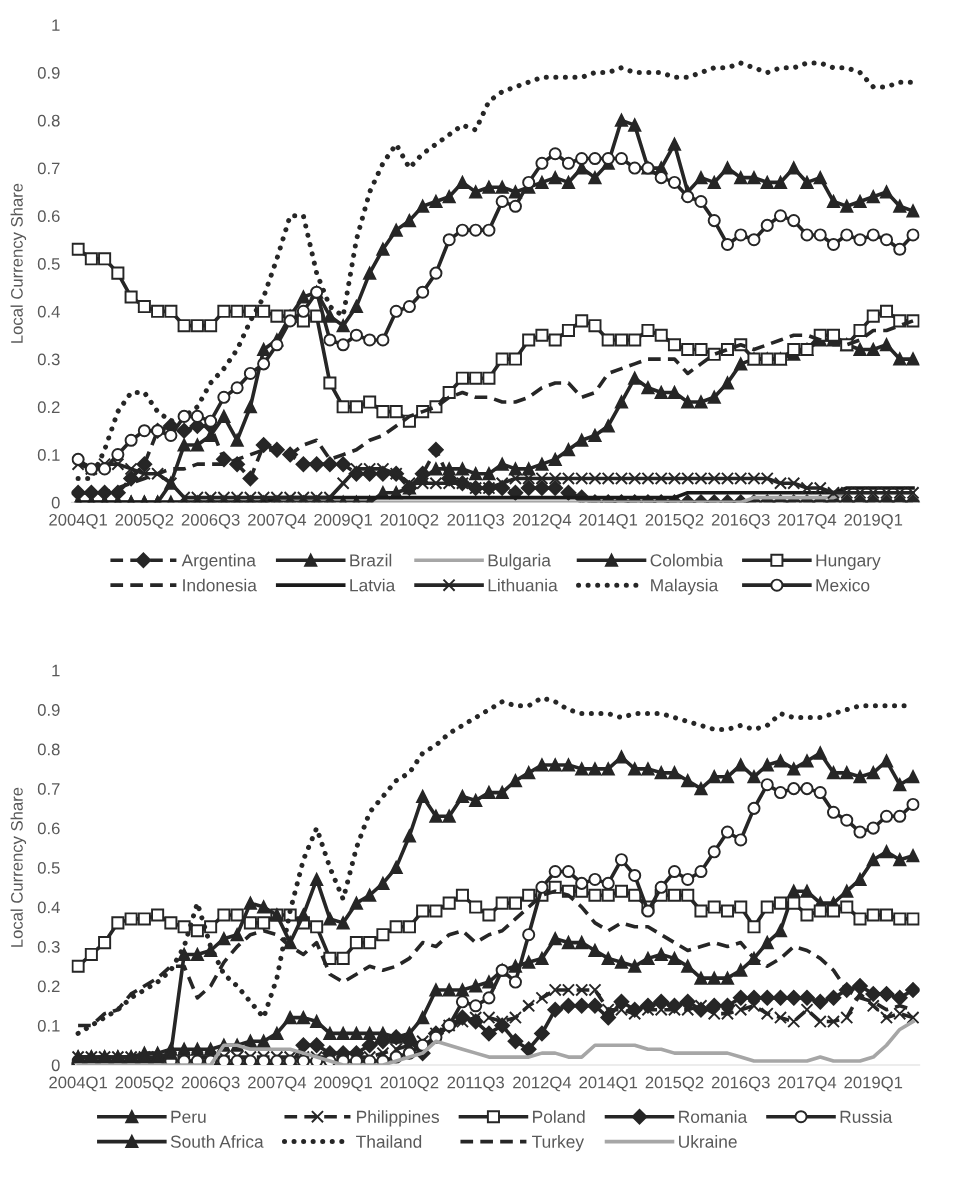 The height and width of the screenshot is (1182, 953). What do you see at coordinates (218, 561) in the screenshot?
I see `legend-label: Argentina` at bounding box center [218, 561].